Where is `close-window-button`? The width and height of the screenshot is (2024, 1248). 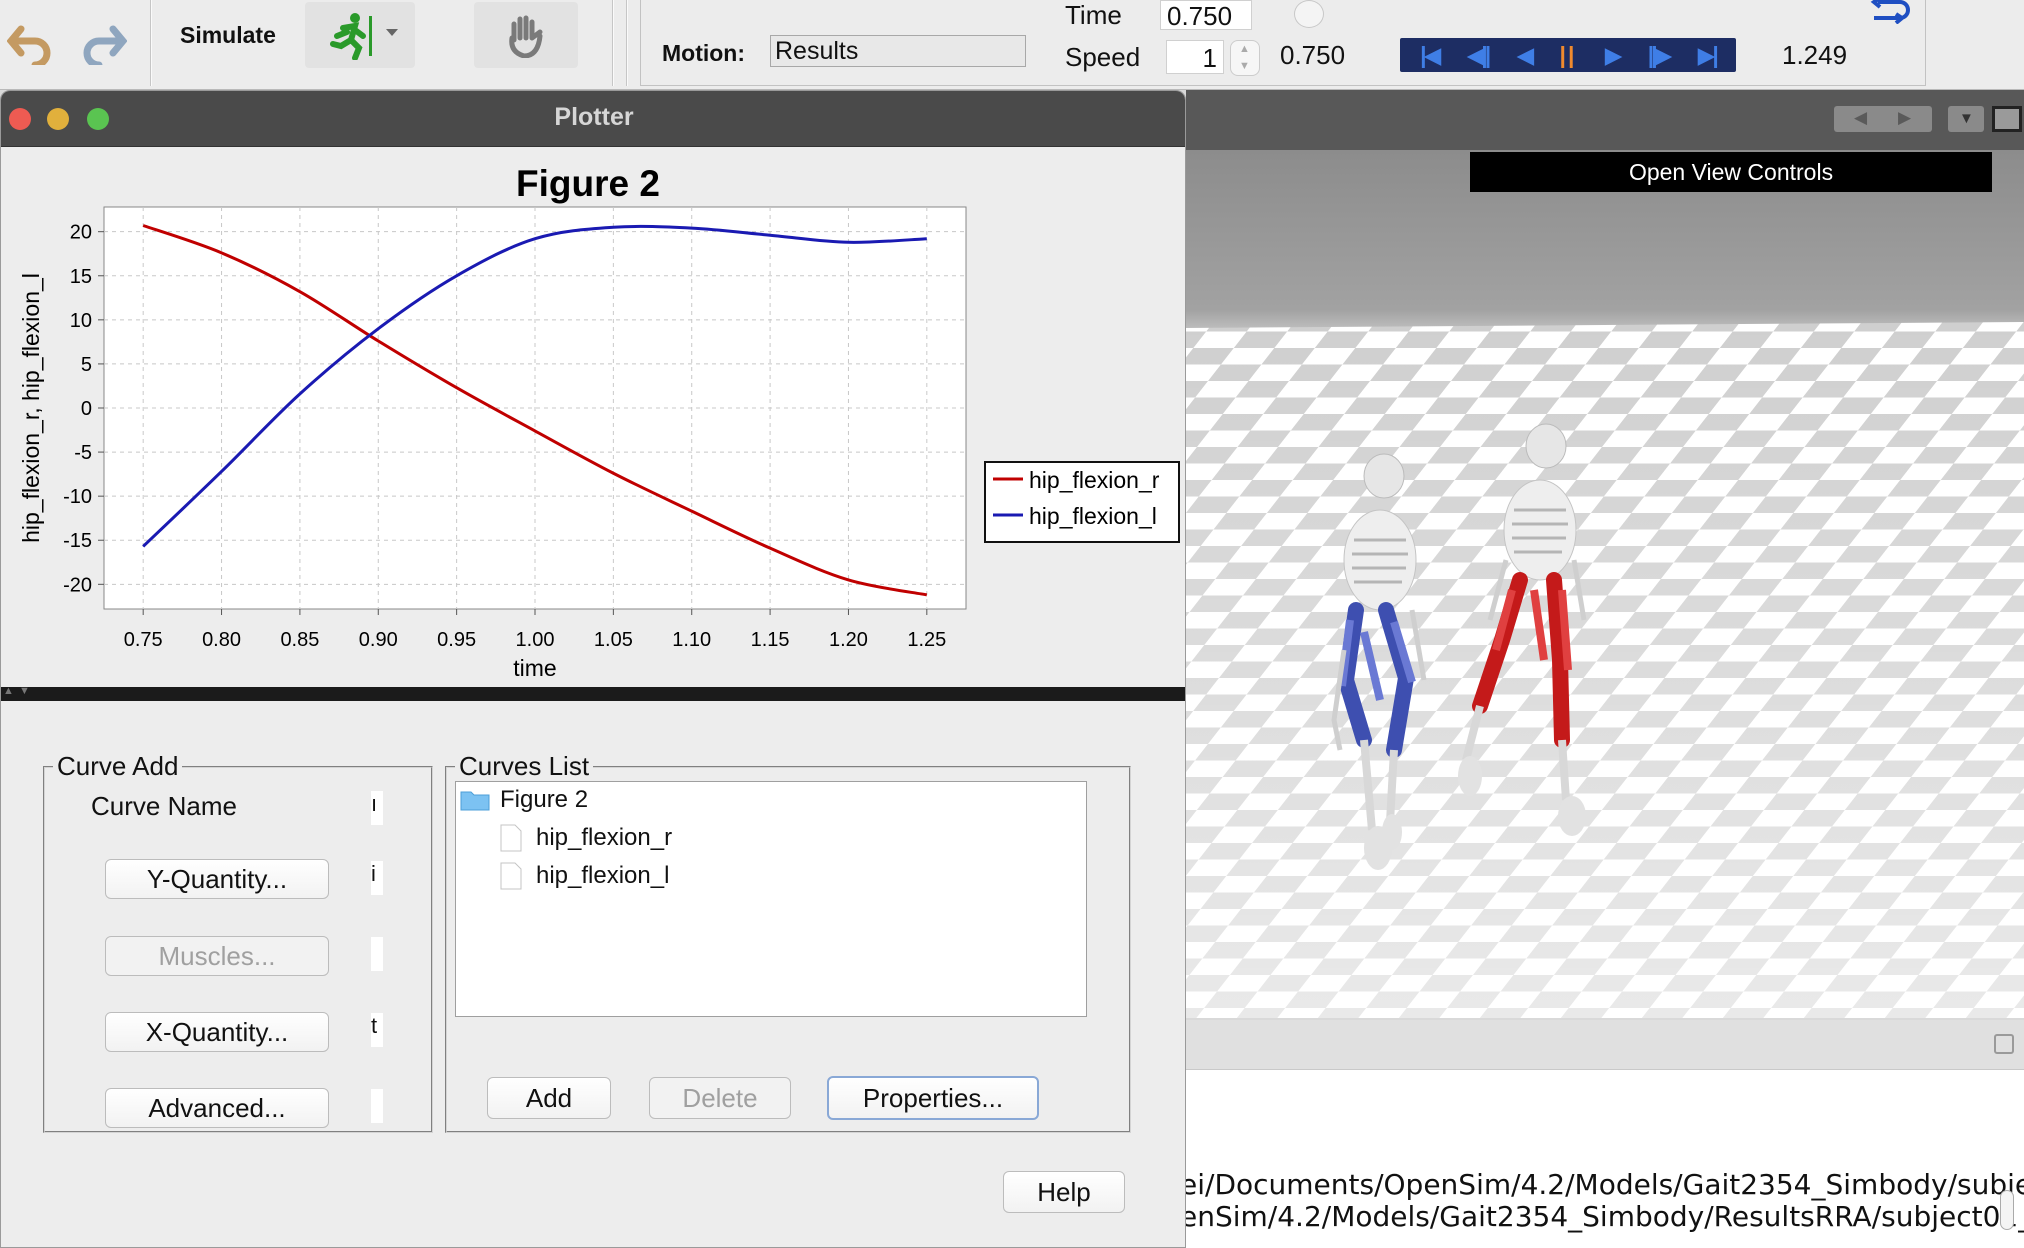 close-window-button is located at coordinates (20, 119).